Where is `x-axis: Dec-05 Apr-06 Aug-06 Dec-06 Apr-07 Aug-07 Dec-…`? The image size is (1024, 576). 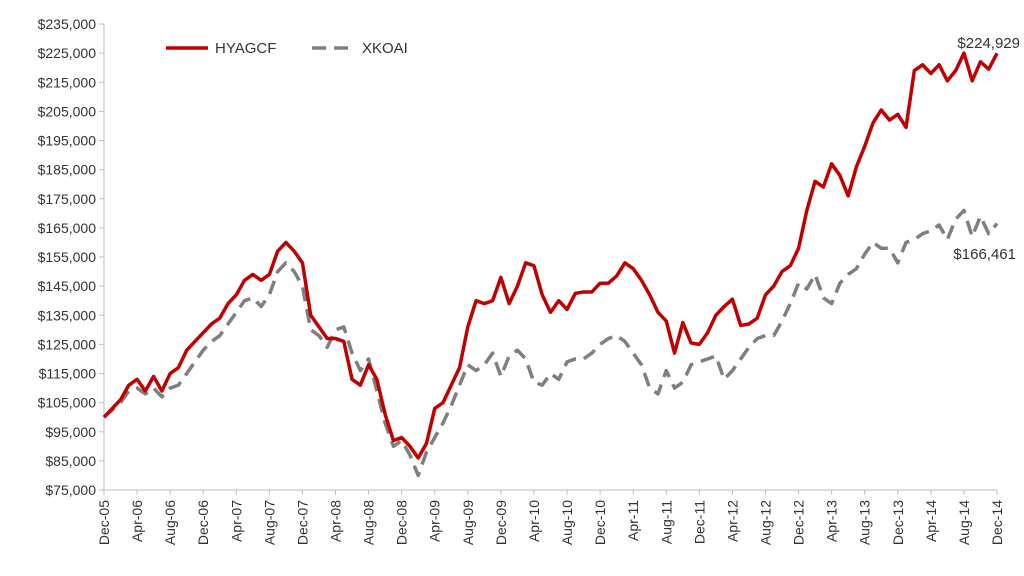 x-axis: Dec-05 Apr-06 Aug-06 Dec-06 Apr-07 Aug-07 Dec-… is located at coordinates (550, 517).